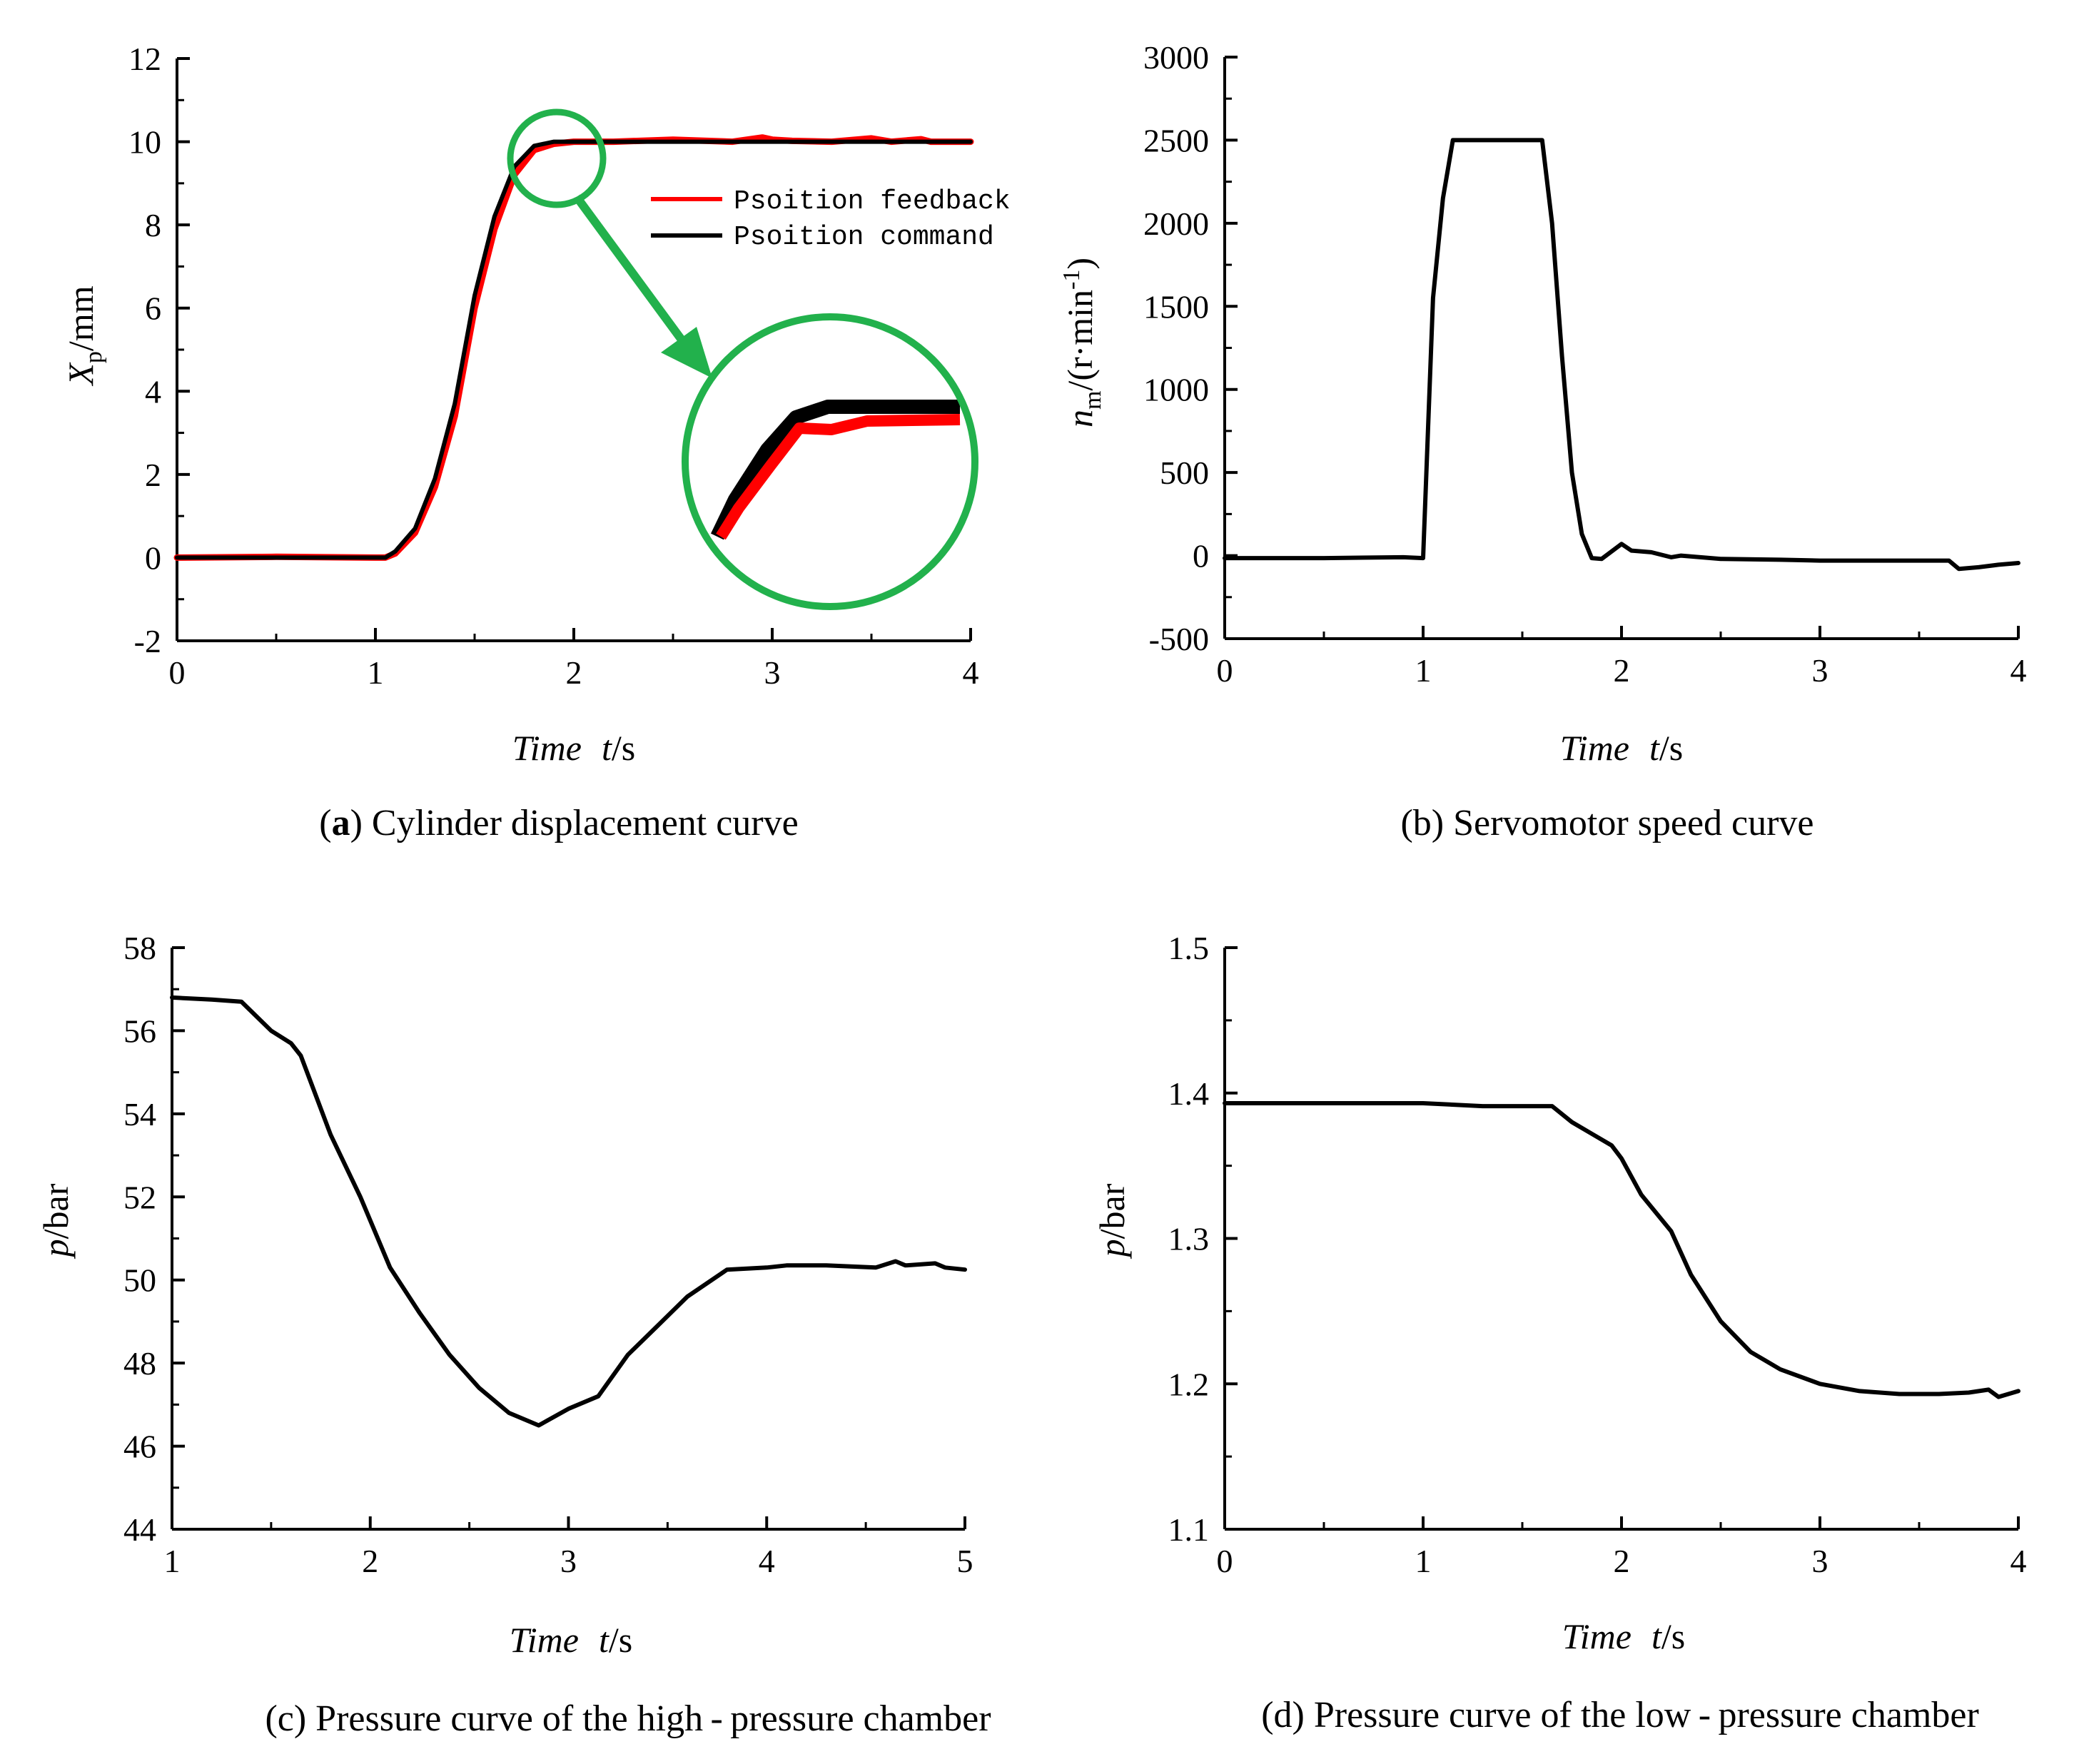 The width and height of the screenshot is (2079, 1764). Describe the element at coordinates (1189, 1239) in the screenshot. I see `y-tick-label: 1.3` at that location.